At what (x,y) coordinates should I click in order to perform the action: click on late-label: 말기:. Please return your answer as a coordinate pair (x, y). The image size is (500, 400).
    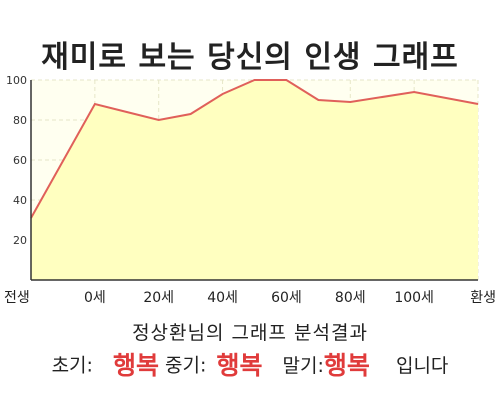
    Looking at the image, I should click on (303, 365).